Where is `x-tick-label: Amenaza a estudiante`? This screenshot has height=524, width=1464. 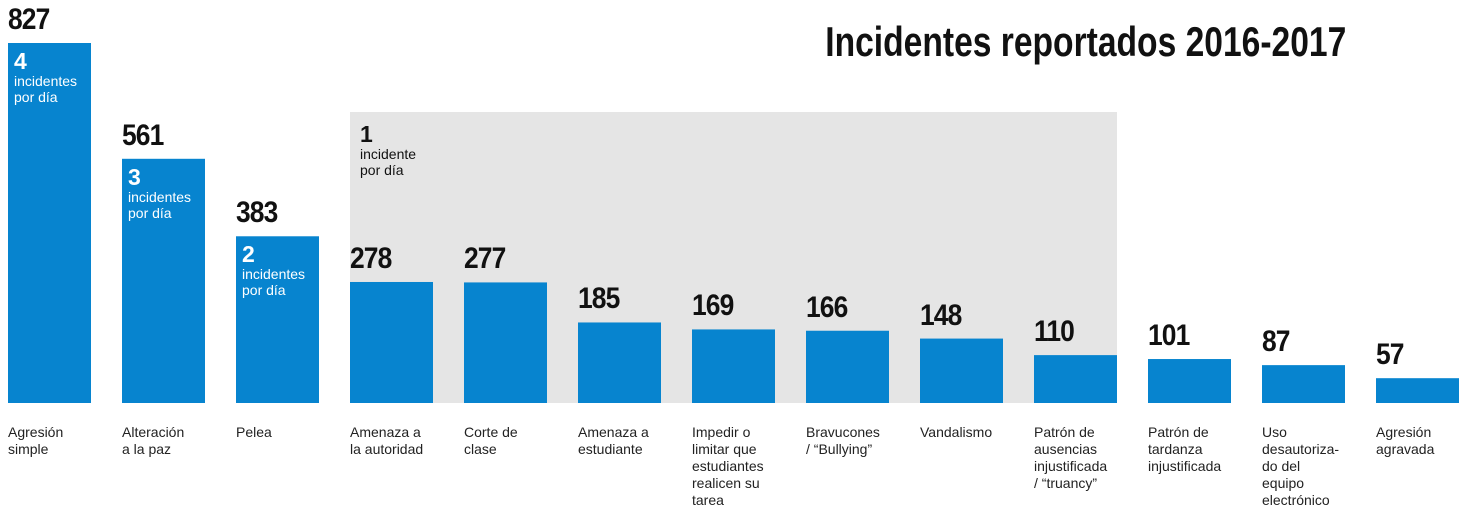
x-tick-label: Amenaza a estudiante is located at coordinates (613, 440).